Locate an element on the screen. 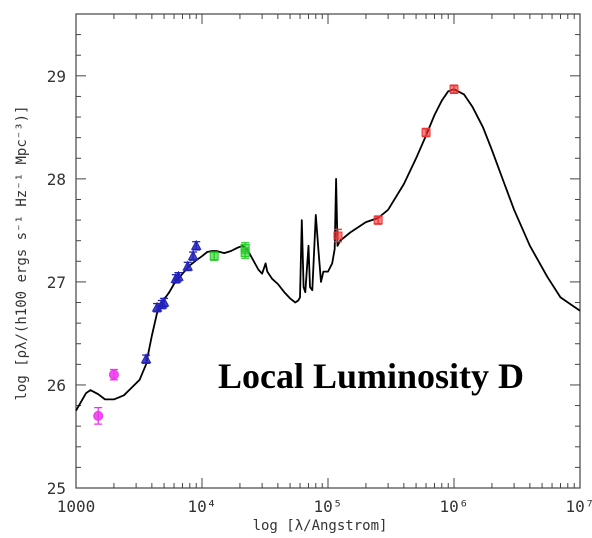 The image size is (592, 538). x-tick-label: 1000 is located at coordinates (76, 506).